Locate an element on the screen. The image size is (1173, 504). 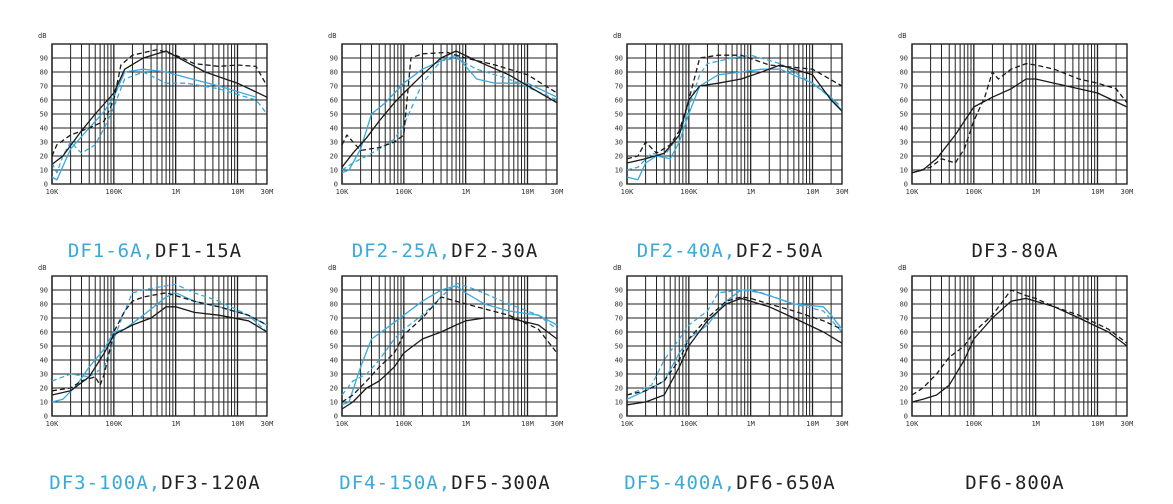
caption-blue-model: DF4-150A, is located at coordinates (395, 483).